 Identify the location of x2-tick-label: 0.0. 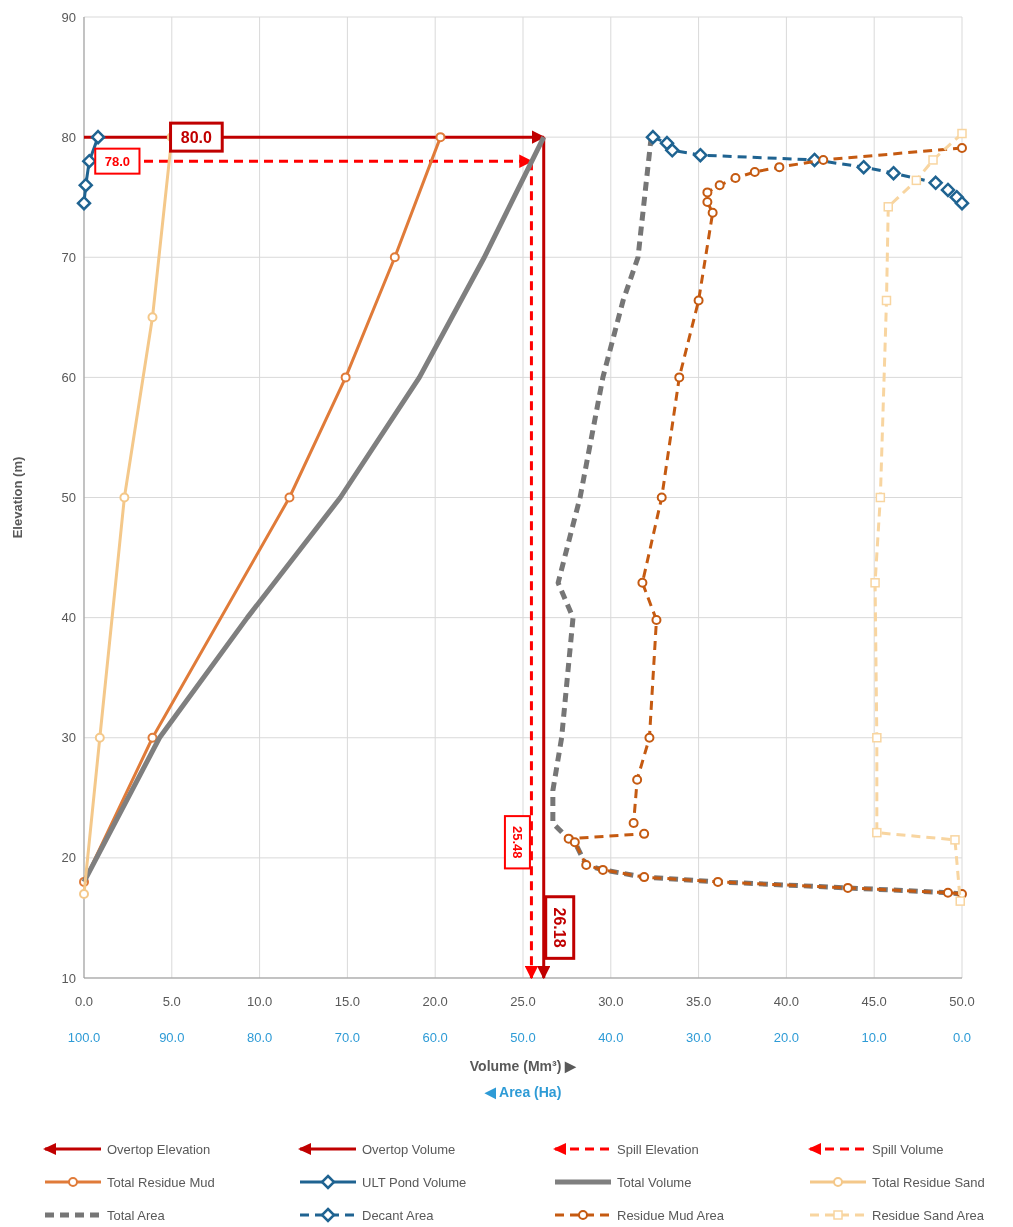
(962, 1037).